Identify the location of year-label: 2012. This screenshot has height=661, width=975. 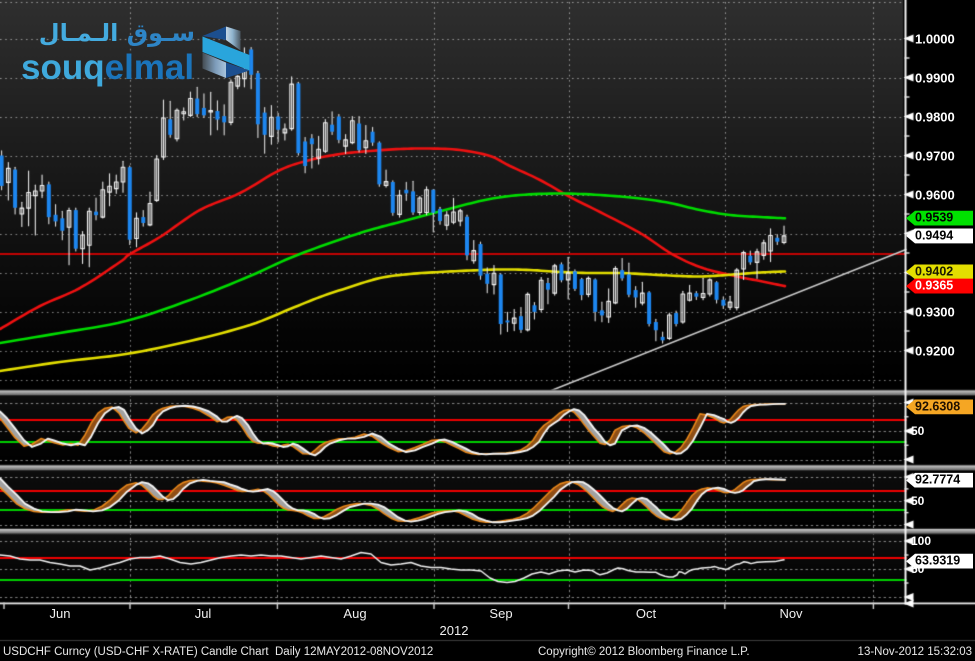
(454, 630).